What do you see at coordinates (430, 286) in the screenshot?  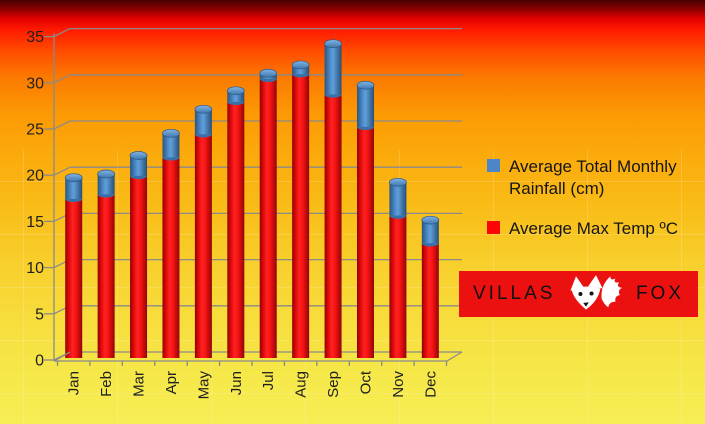 I see `bar-dec` at bounding box center [430, 286].